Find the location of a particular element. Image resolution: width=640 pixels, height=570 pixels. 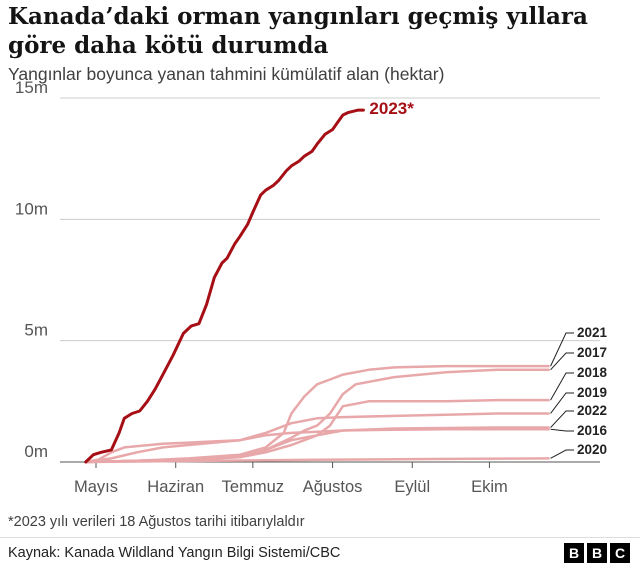

y-tick-label: 5m is located at coordinates (36, 330).